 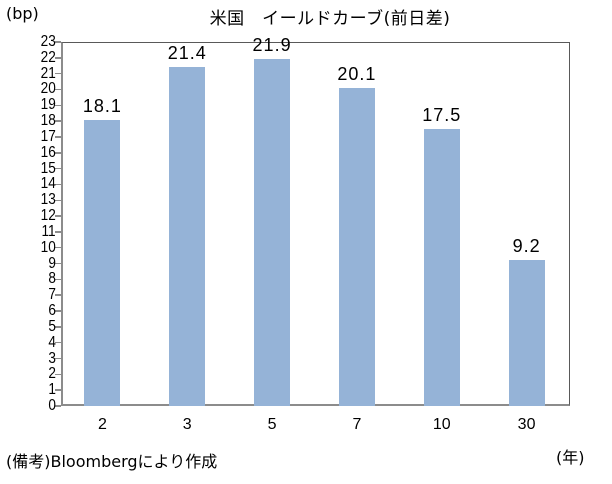 What do you see at coordinates (48, 200) in the screenshot?
I see `y-tick-label: 13` at bounding box center [48, 200].